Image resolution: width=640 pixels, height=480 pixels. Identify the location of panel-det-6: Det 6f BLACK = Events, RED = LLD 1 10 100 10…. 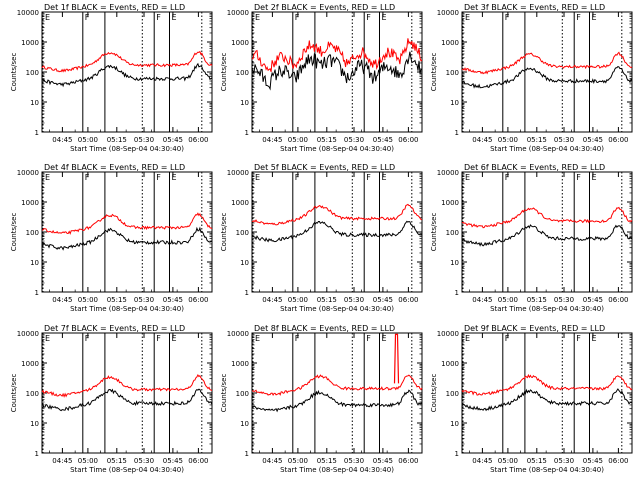
(531, 238).